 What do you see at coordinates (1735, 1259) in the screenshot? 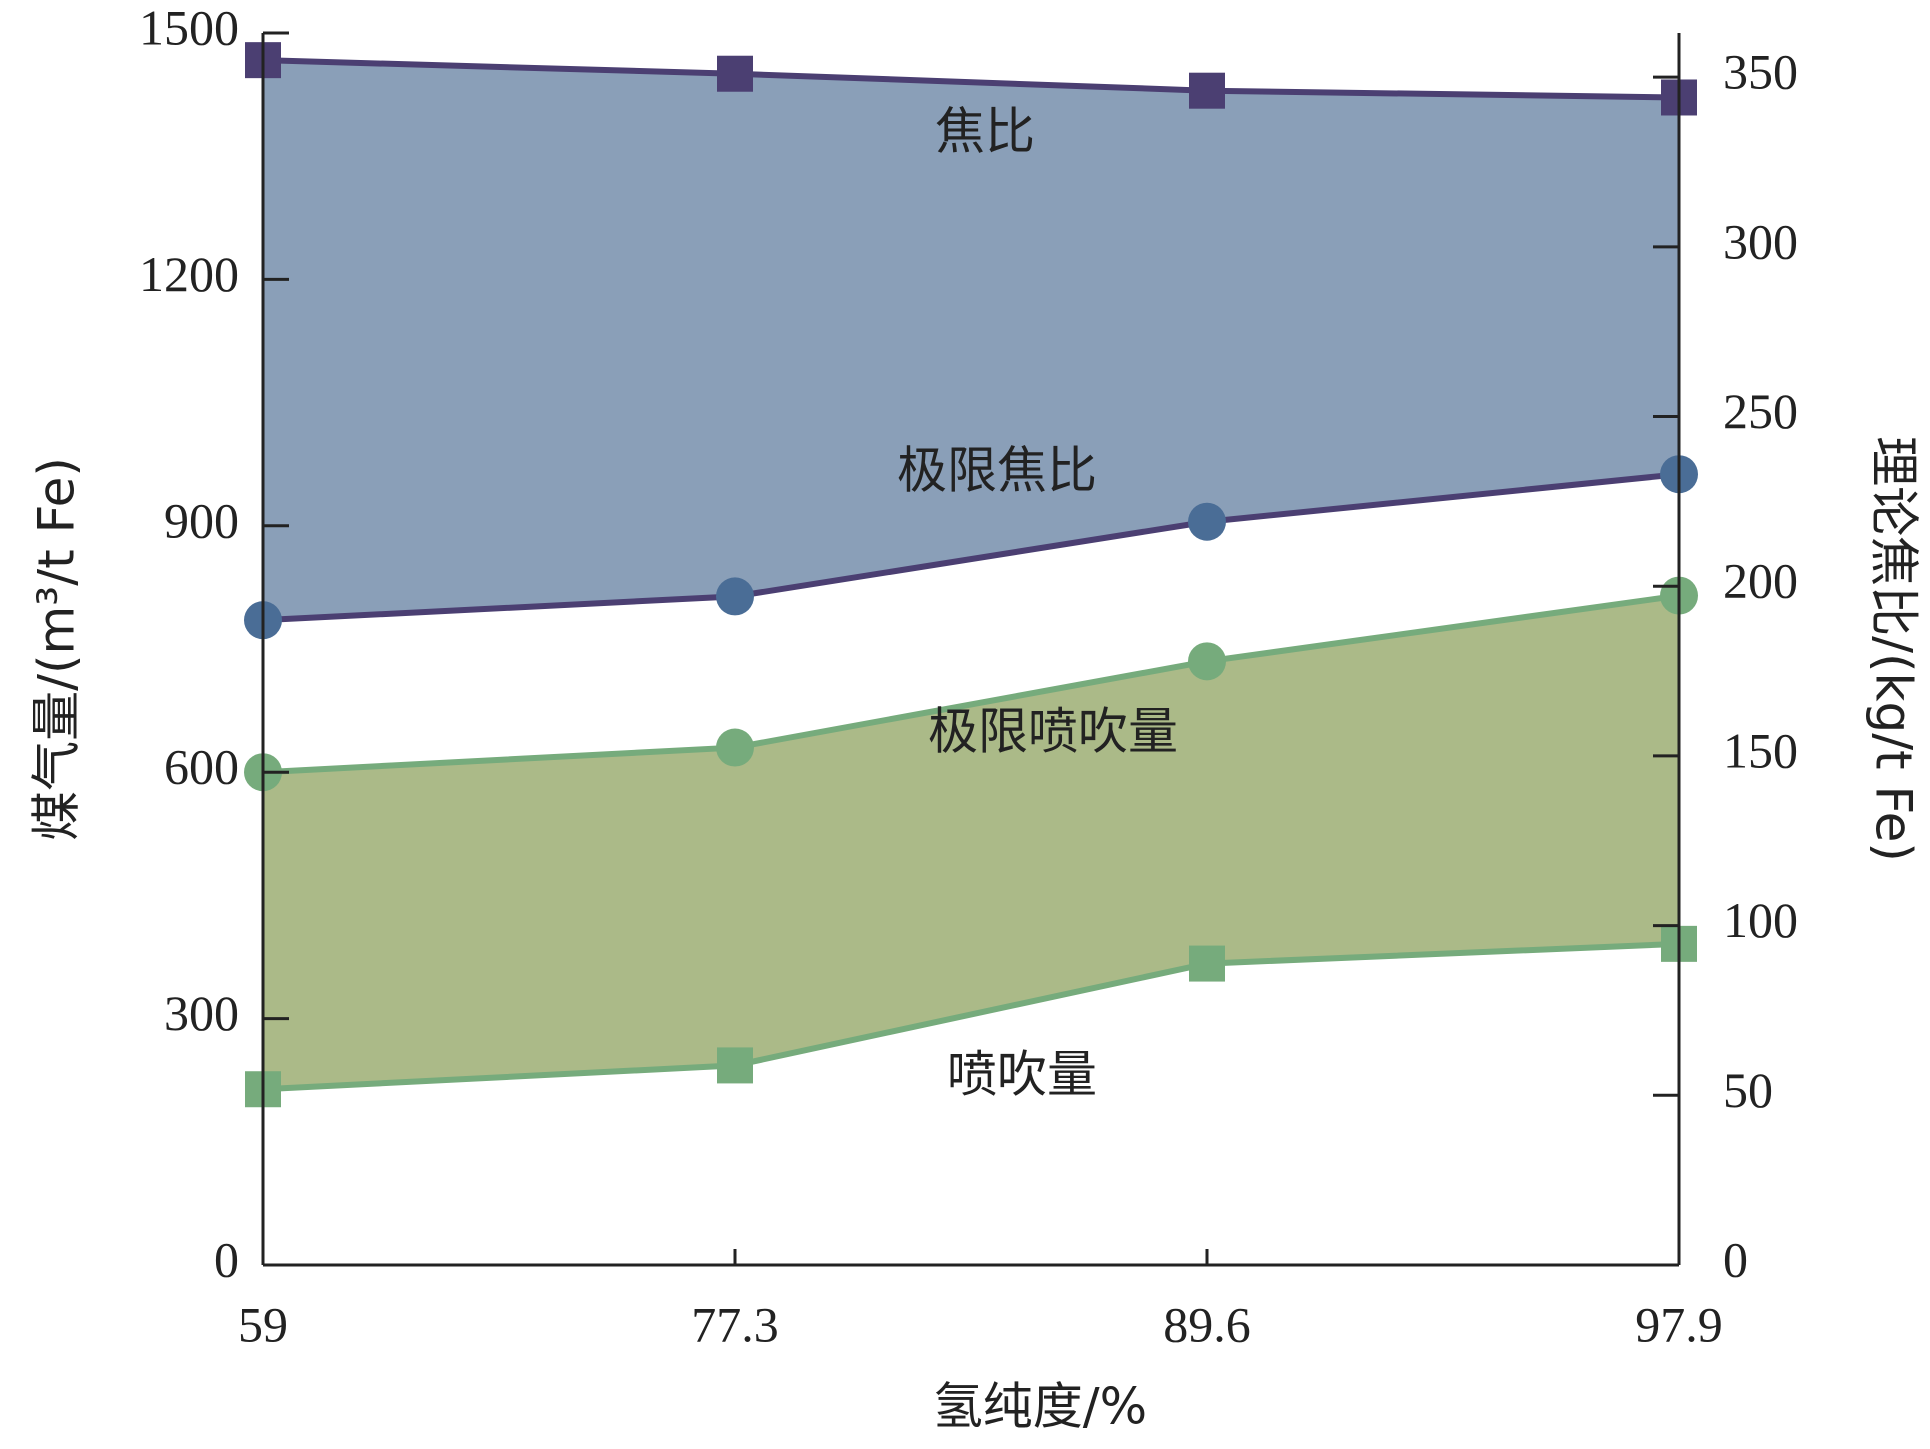
I see `y2-tick-label: 0` at bounding box center [1735, 1259].